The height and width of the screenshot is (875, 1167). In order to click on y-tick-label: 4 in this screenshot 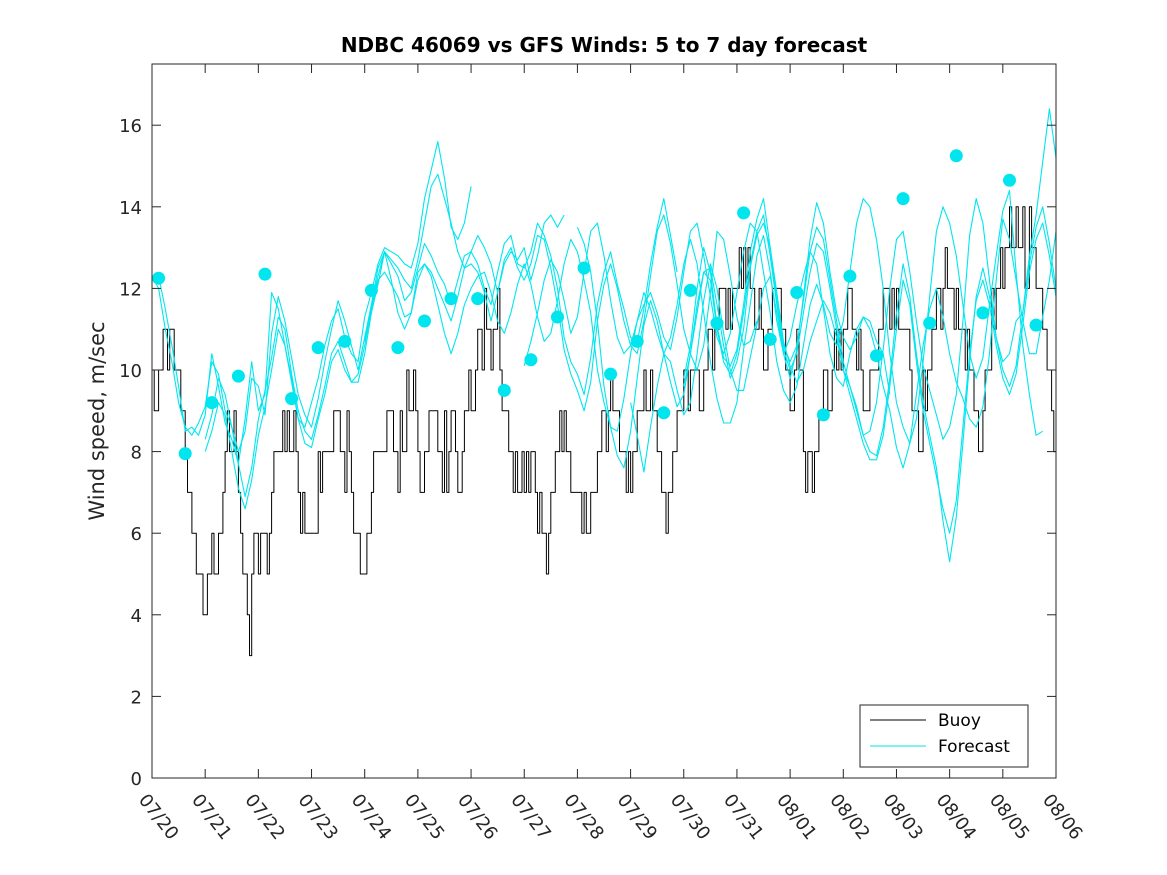, I will do `click(136, 616)`.